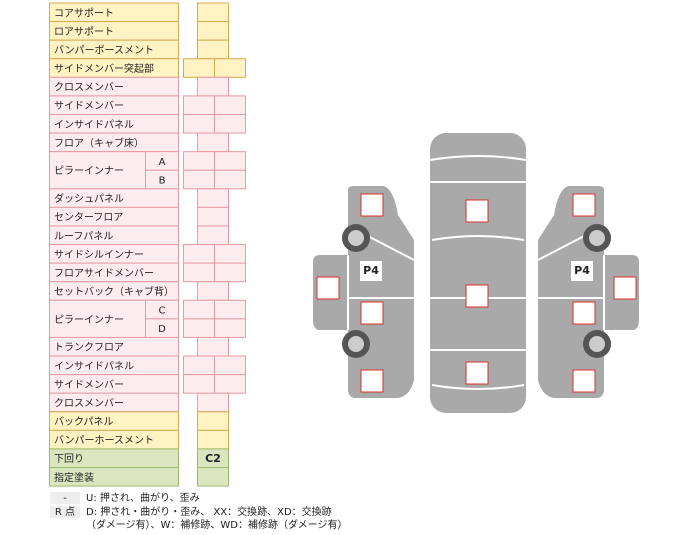  I want to click on row-label: 下回り, so click(69, 459).